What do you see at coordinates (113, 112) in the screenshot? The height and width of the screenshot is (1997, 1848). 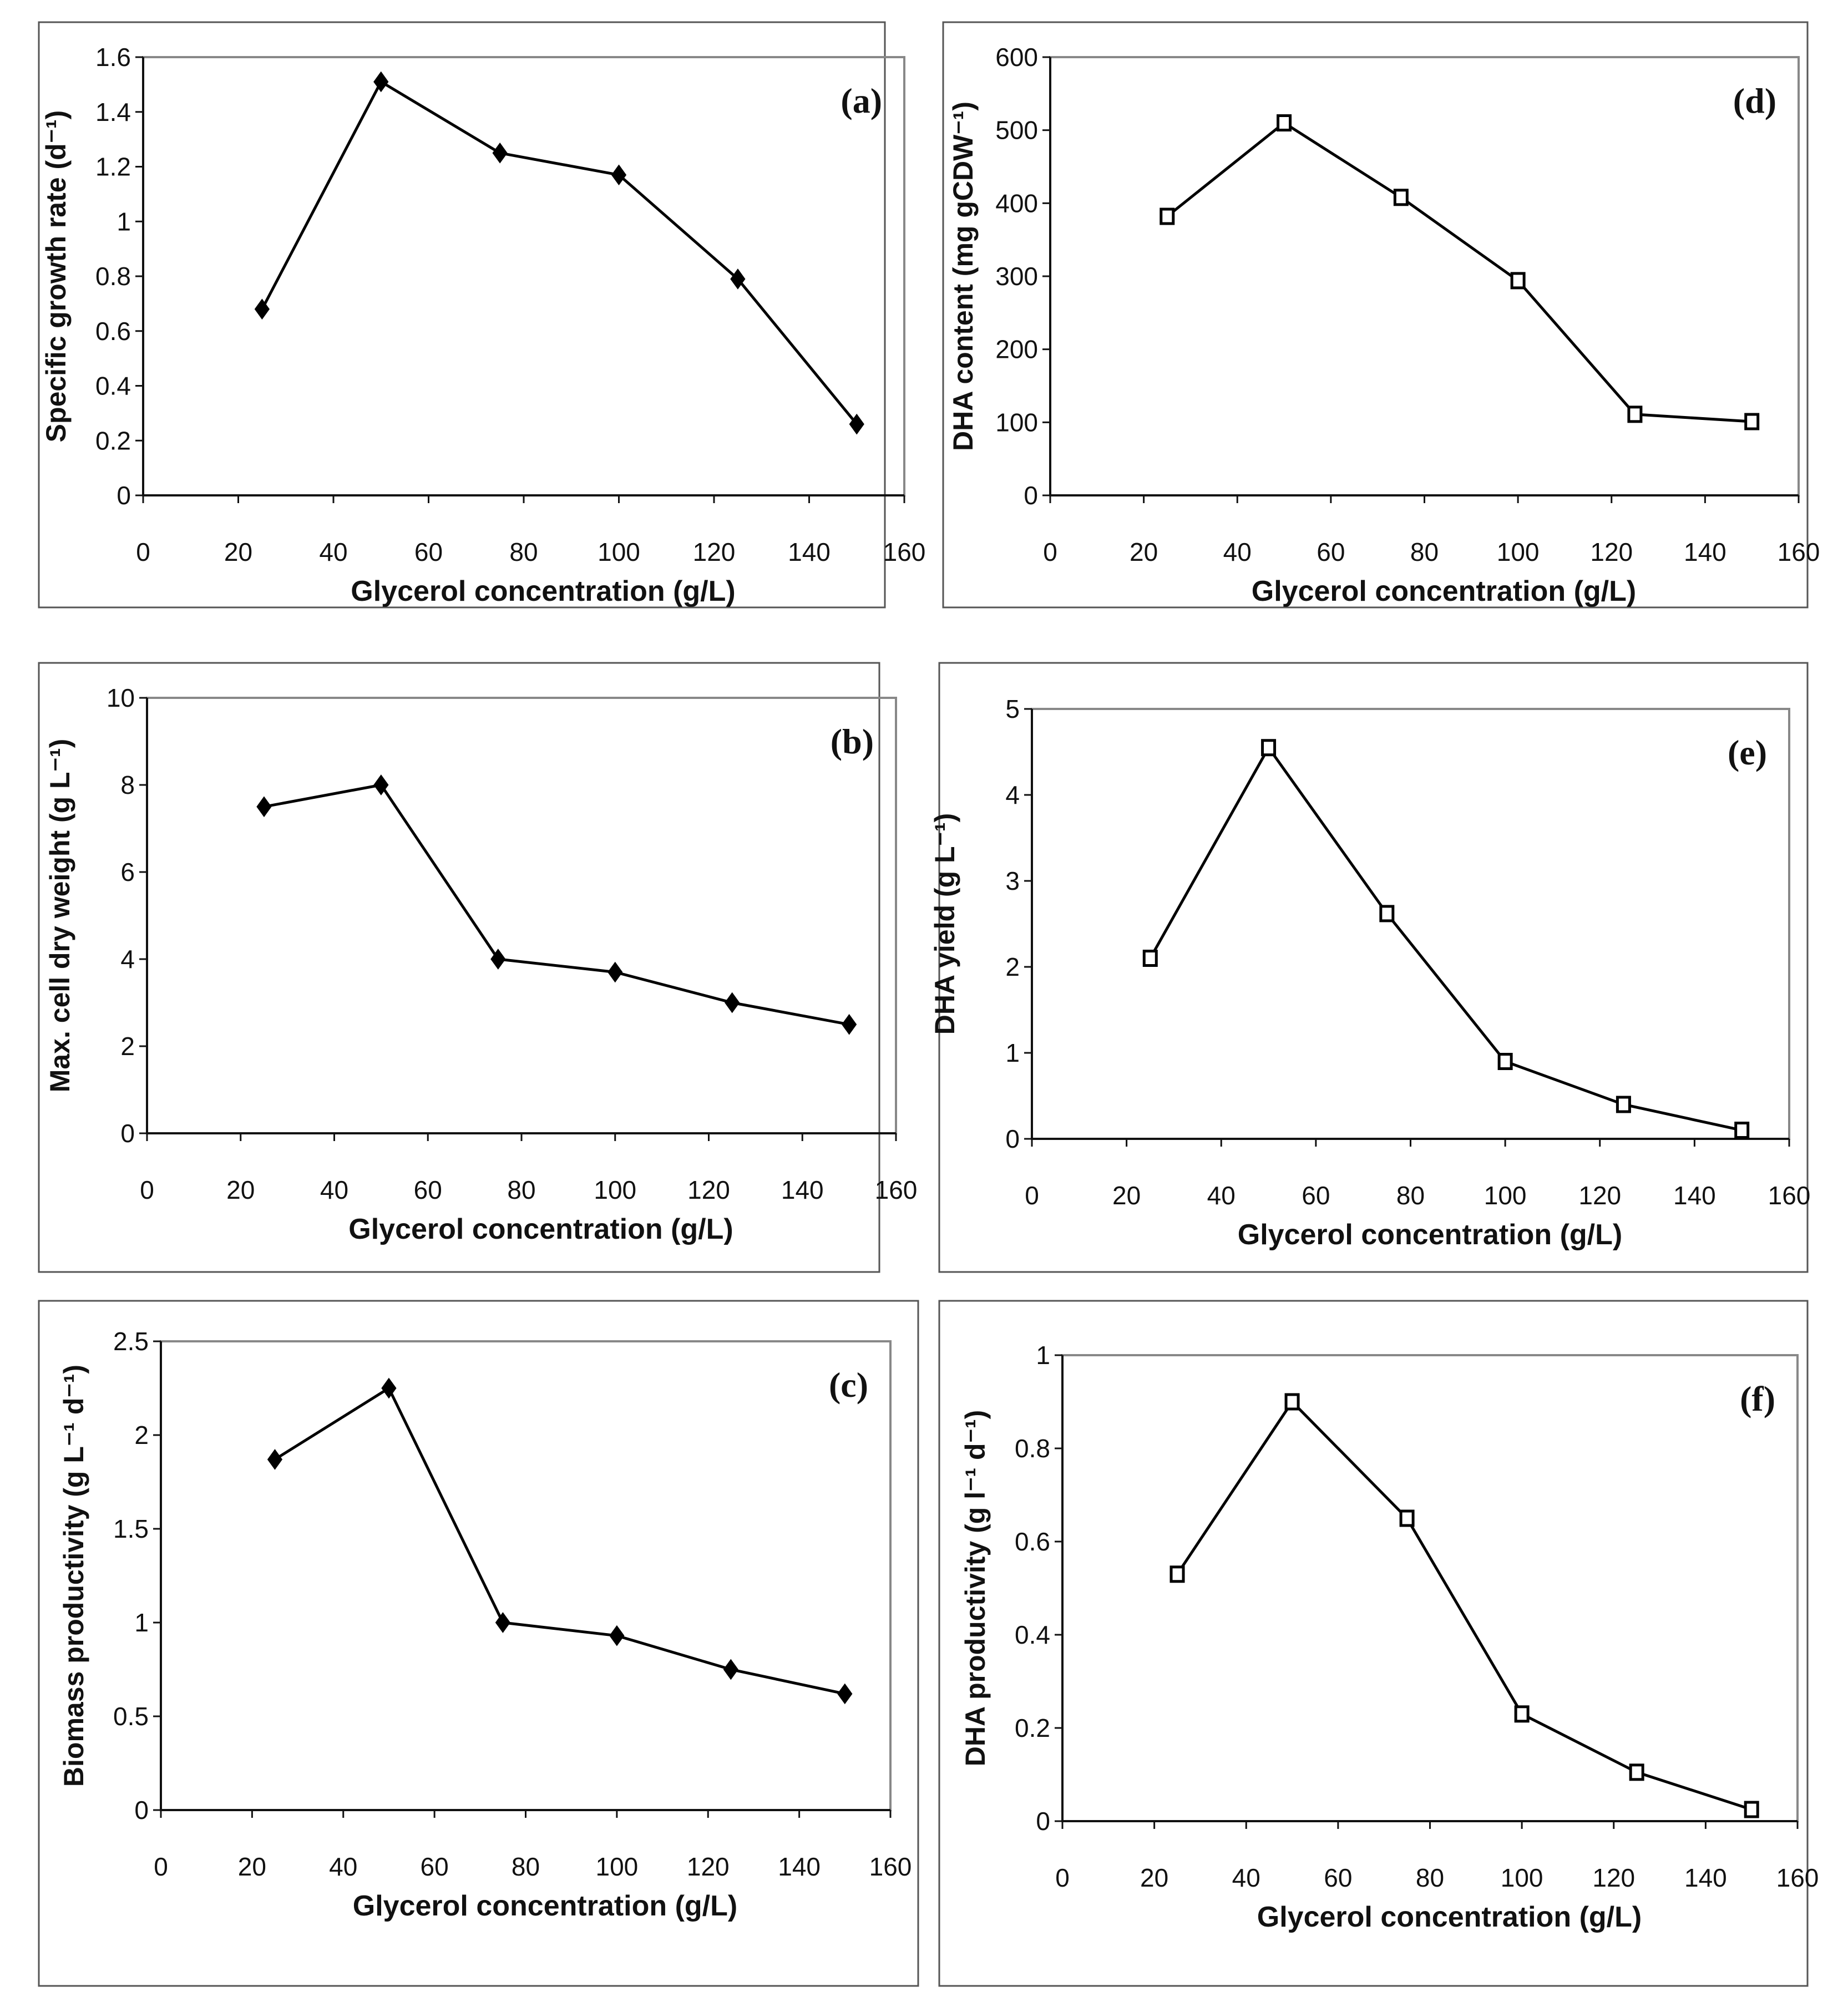 I see `y-tick-label: 1.4` at bounding box center [113, 112].